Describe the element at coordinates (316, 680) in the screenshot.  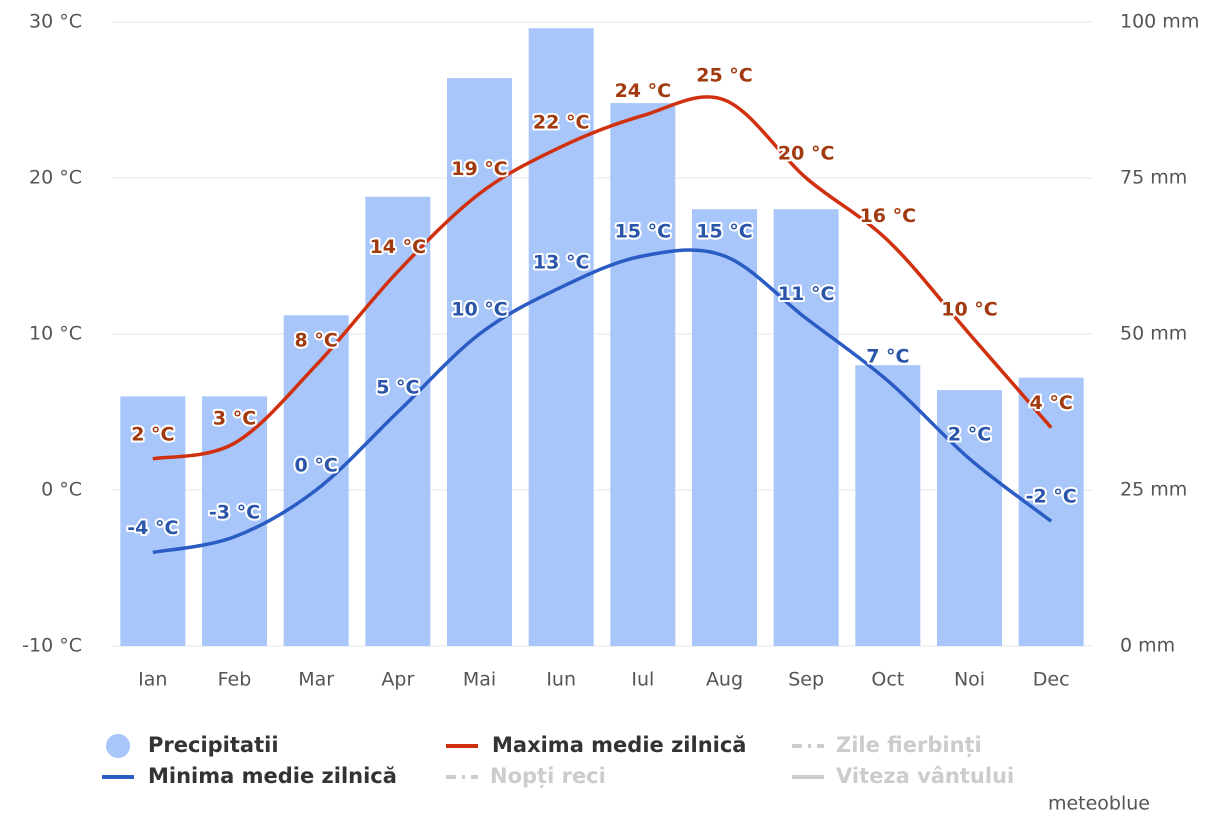
I see `x-tick-label: Mar` at that location.